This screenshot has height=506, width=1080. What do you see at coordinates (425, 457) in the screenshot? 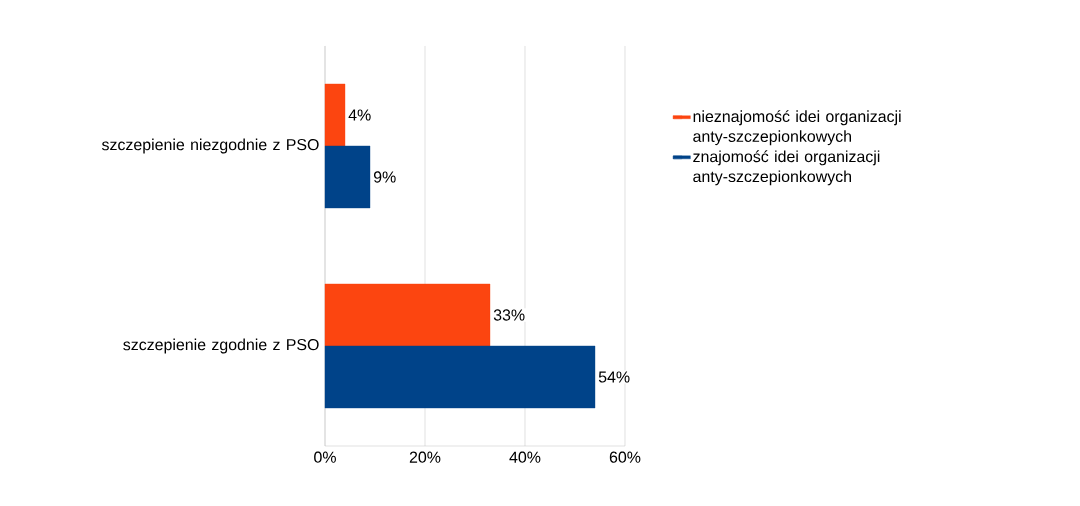
I see `x-tick-label: 20%` at bounding box center [425, 457].